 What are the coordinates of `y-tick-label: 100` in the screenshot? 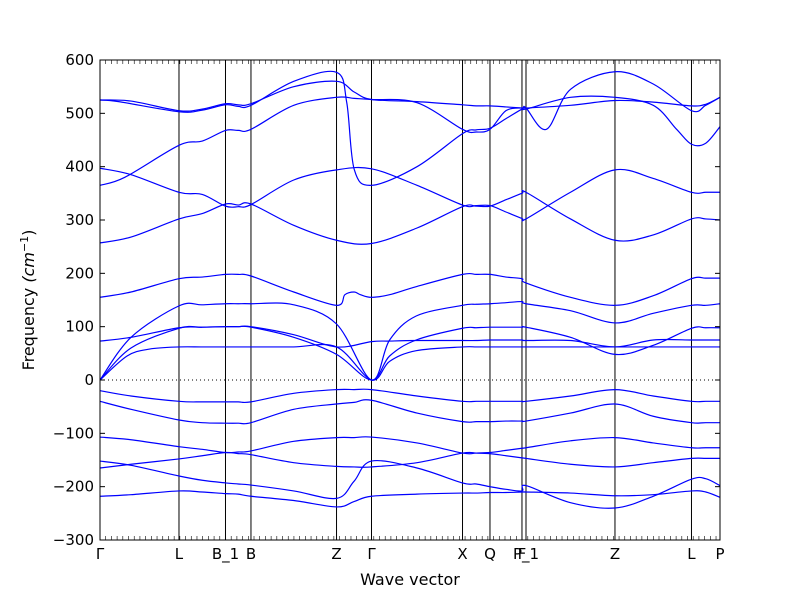 It's located at (79, 327).